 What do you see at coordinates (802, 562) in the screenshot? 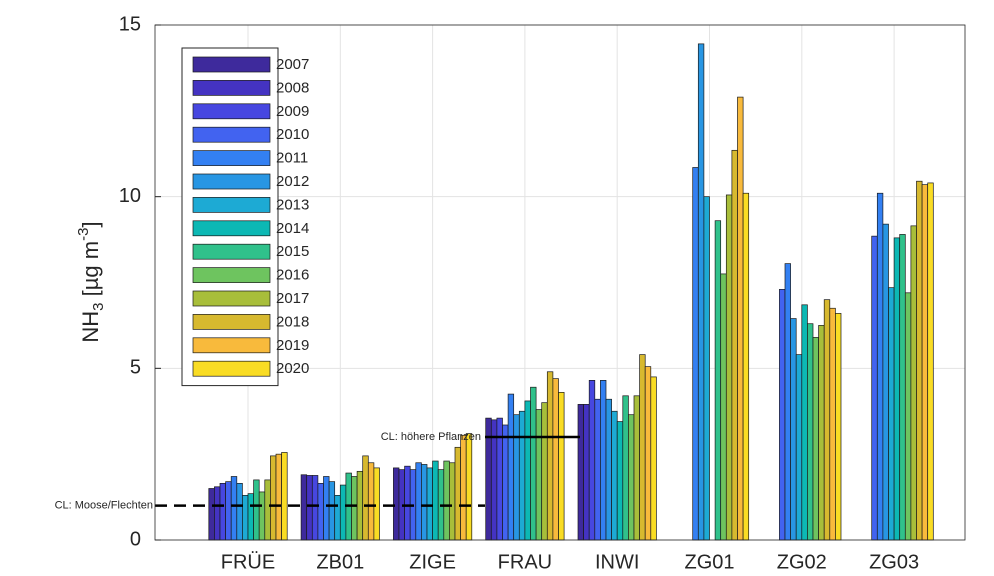
I see `x-tick-label: ZG02` at bounding box center [802, 562].